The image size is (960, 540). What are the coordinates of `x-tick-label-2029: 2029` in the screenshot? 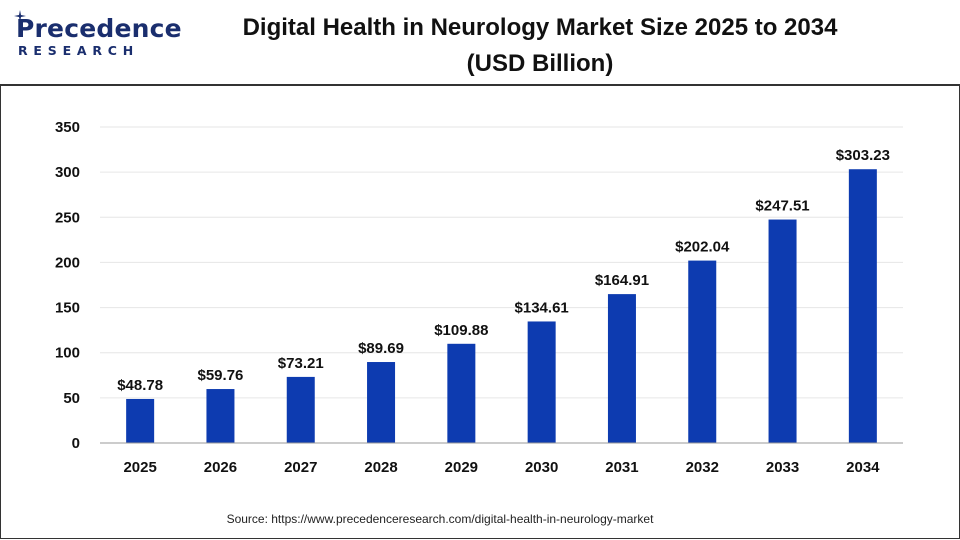 It's located at (461, 467).